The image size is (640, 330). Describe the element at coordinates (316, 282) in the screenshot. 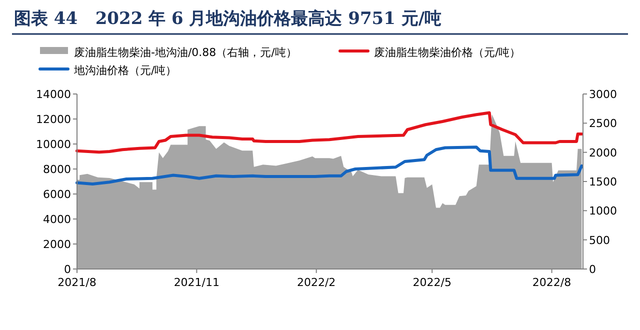

I see `x-tick-label: 2022/2` at that location.